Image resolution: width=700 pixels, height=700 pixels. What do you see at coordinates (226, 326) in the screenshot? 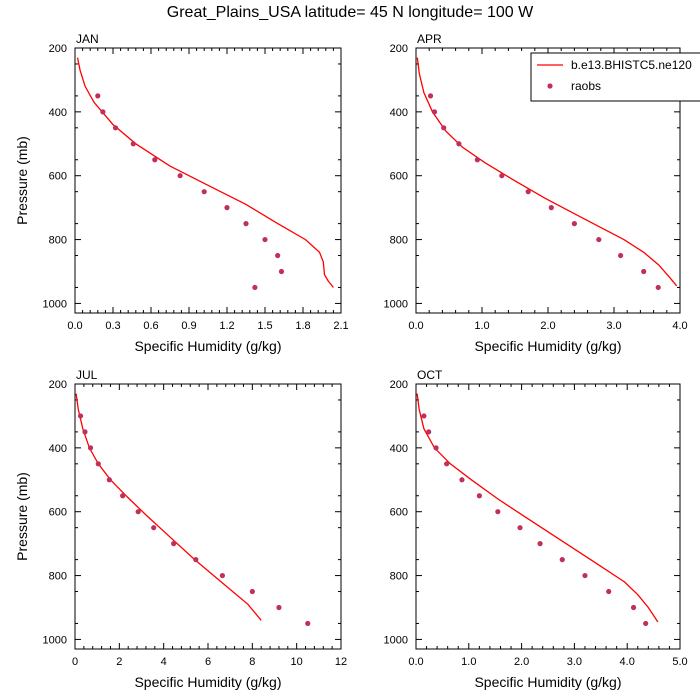
I see `x-tick-label: 1.2` at bounding box center [226, 326].